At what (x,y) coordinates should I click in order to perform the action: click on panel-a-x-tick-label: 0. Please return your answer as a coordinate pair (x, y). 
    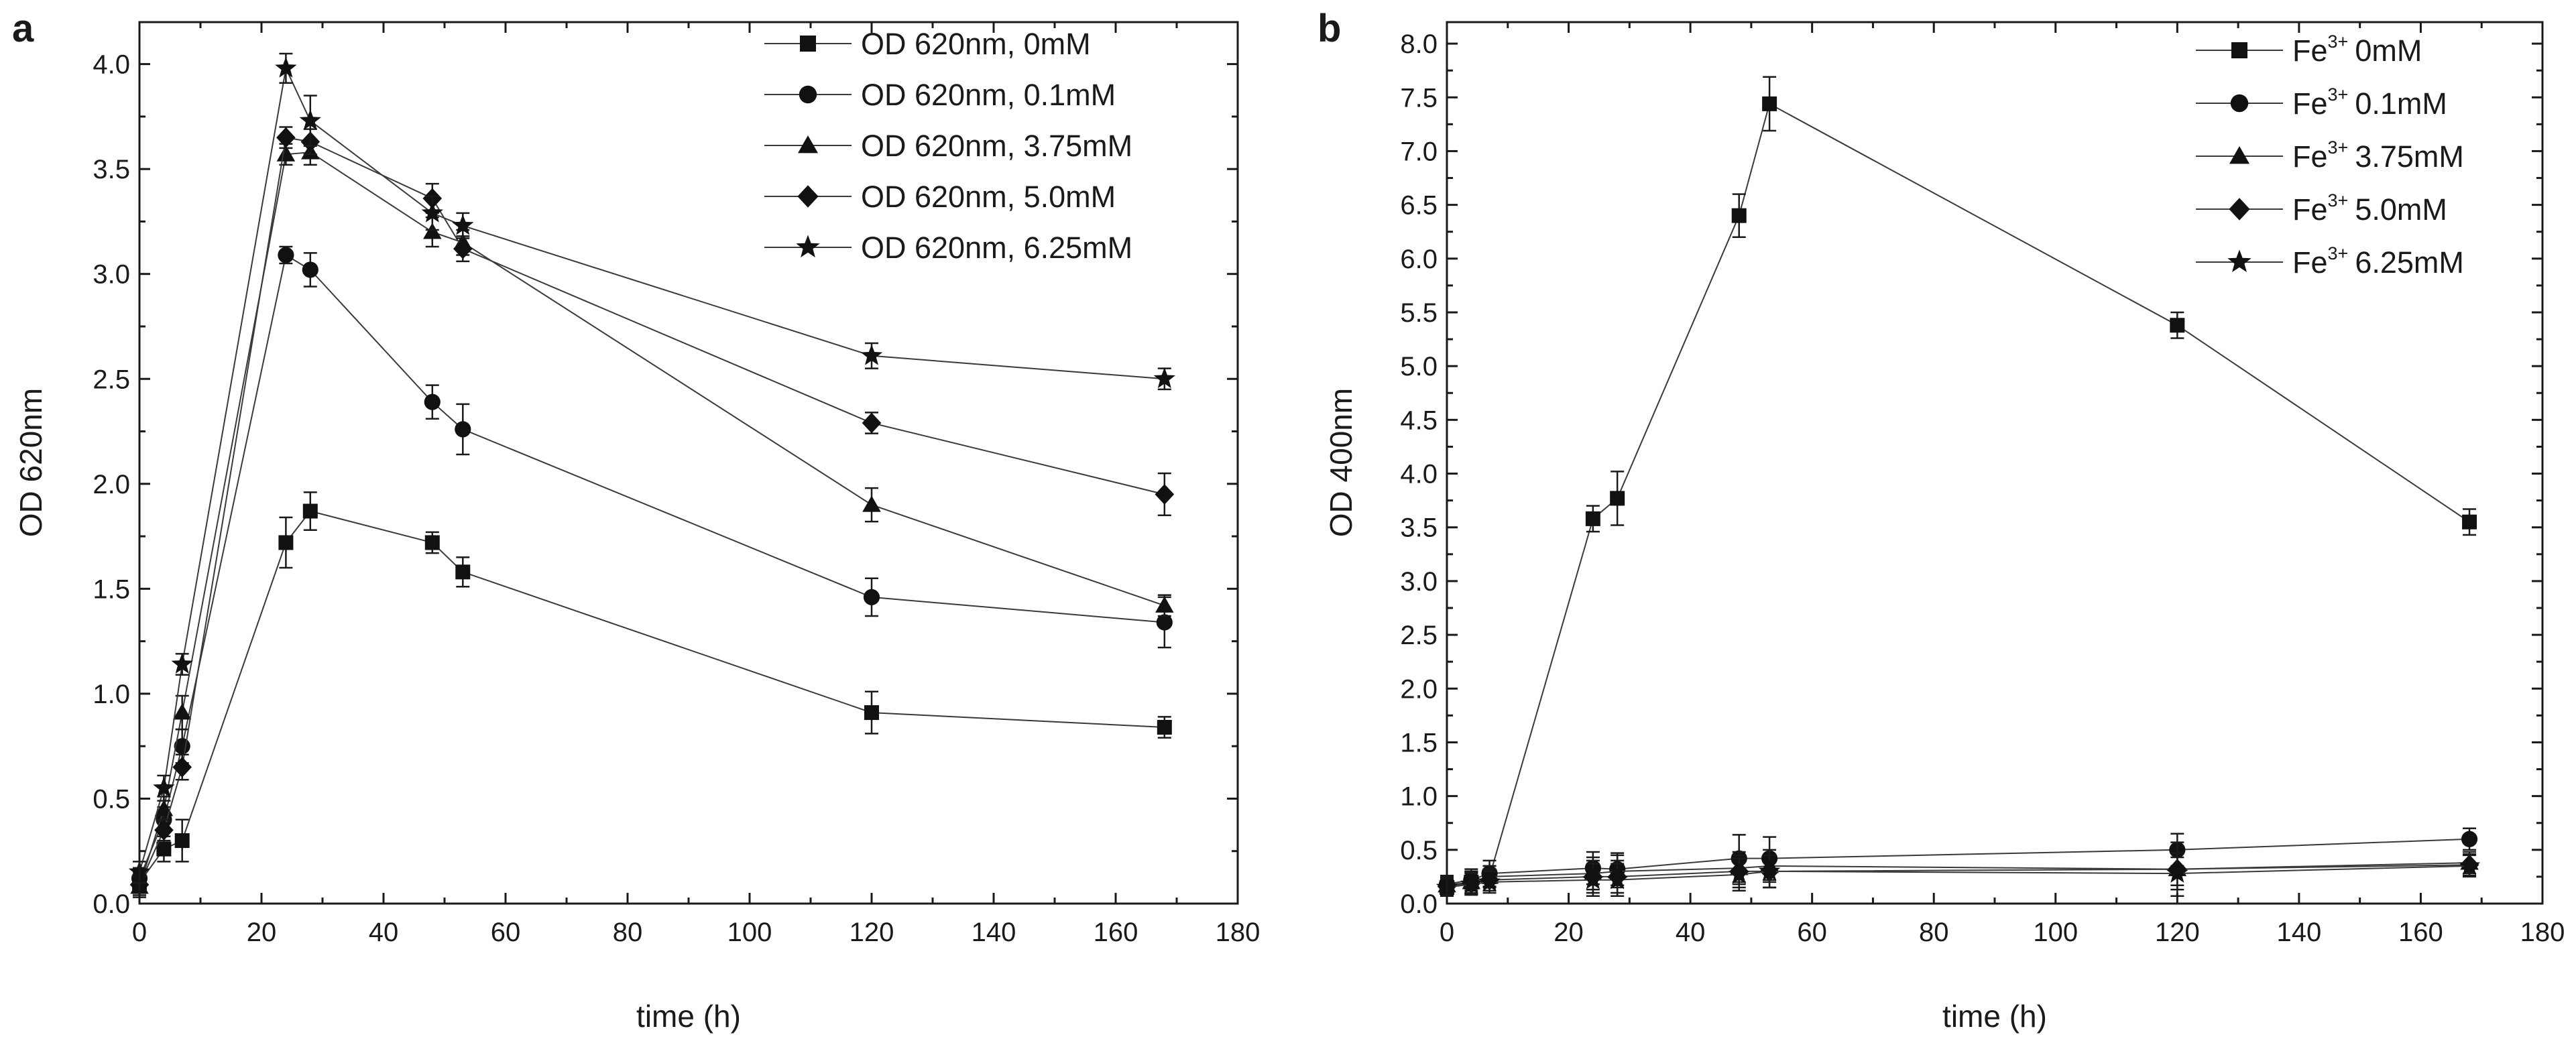
    Looking at the image, I should click on (139, 933).